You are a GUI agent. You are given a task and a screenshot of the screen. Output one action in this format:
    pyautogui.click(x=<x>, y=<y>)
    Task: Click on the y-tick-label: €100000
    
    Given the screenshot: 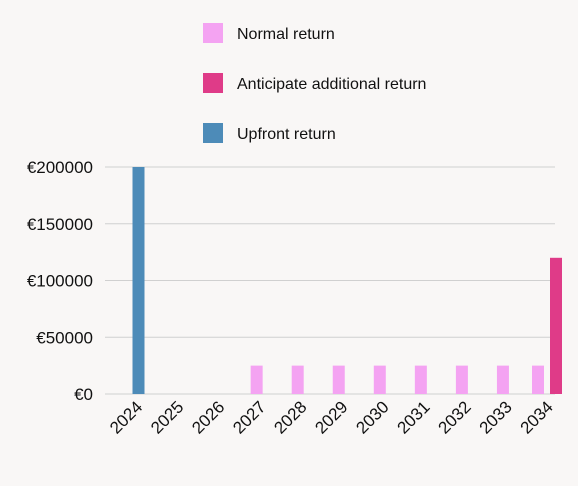 What is the action you would take?
    pyautogui.click(x=60, y=281)
    